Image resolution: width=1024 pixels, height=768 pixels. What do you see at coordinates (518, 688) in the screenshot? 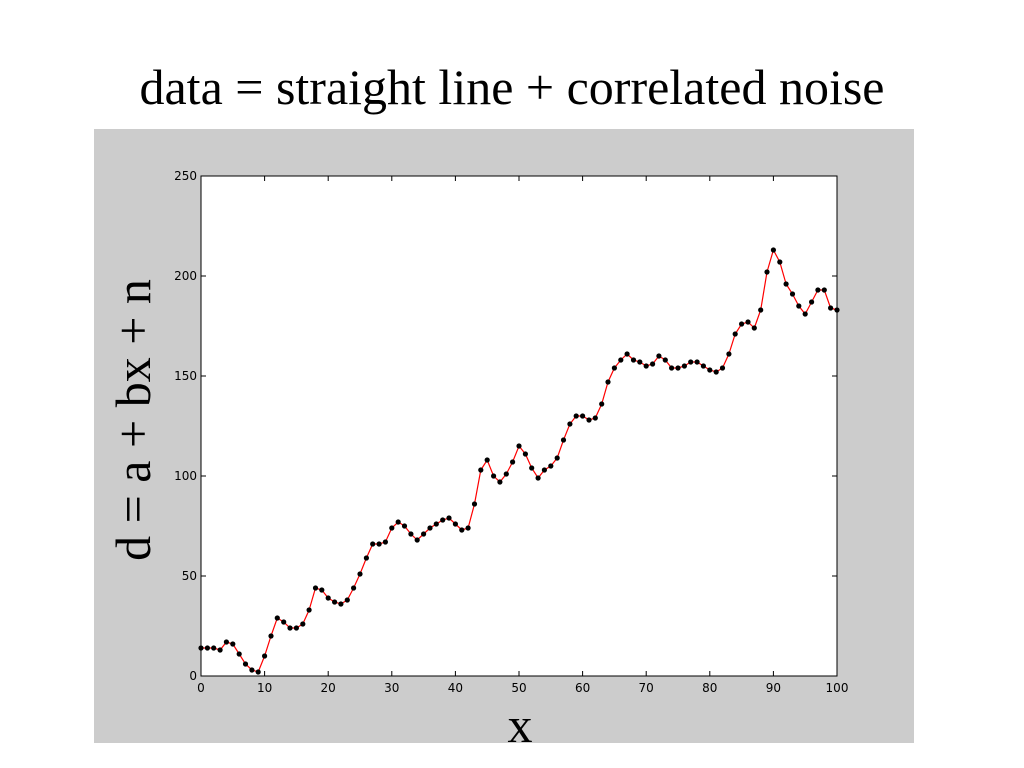
I see `x-tick-label: 50` at bounding box center [518, 688].